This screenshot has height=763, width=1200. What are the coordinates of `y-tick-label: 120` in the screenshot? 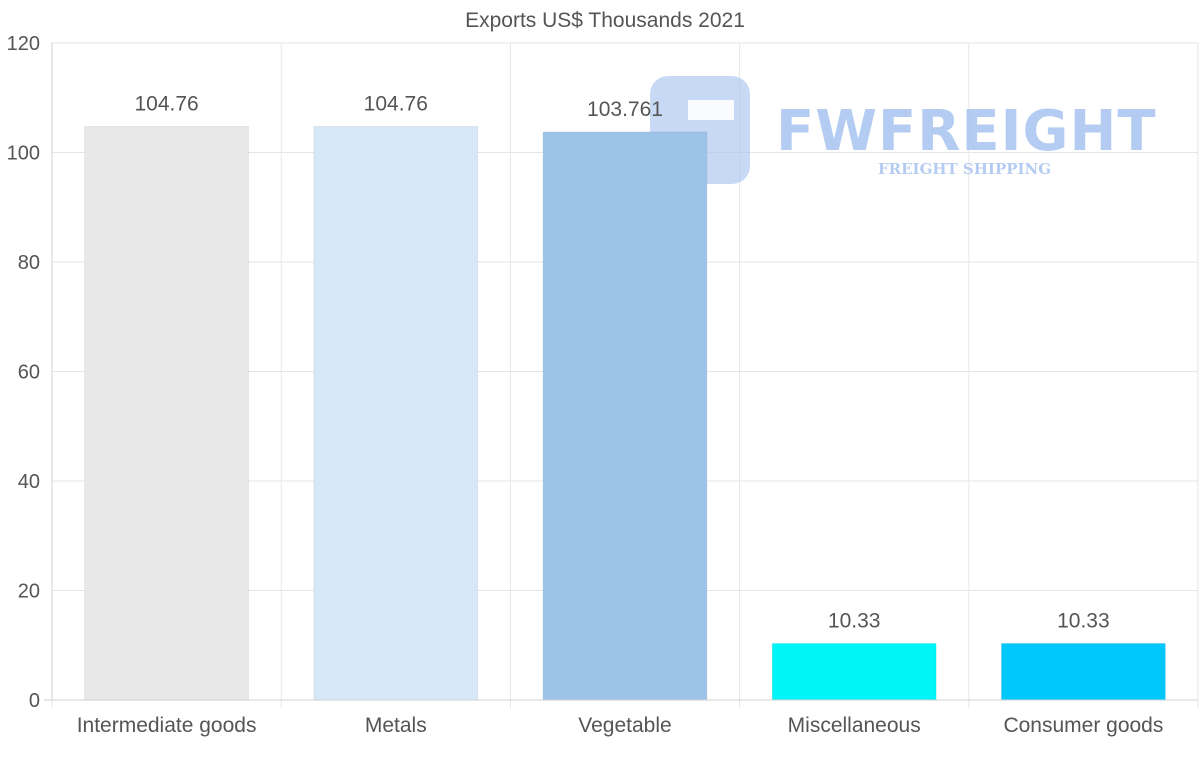 It's located at (23, 44).